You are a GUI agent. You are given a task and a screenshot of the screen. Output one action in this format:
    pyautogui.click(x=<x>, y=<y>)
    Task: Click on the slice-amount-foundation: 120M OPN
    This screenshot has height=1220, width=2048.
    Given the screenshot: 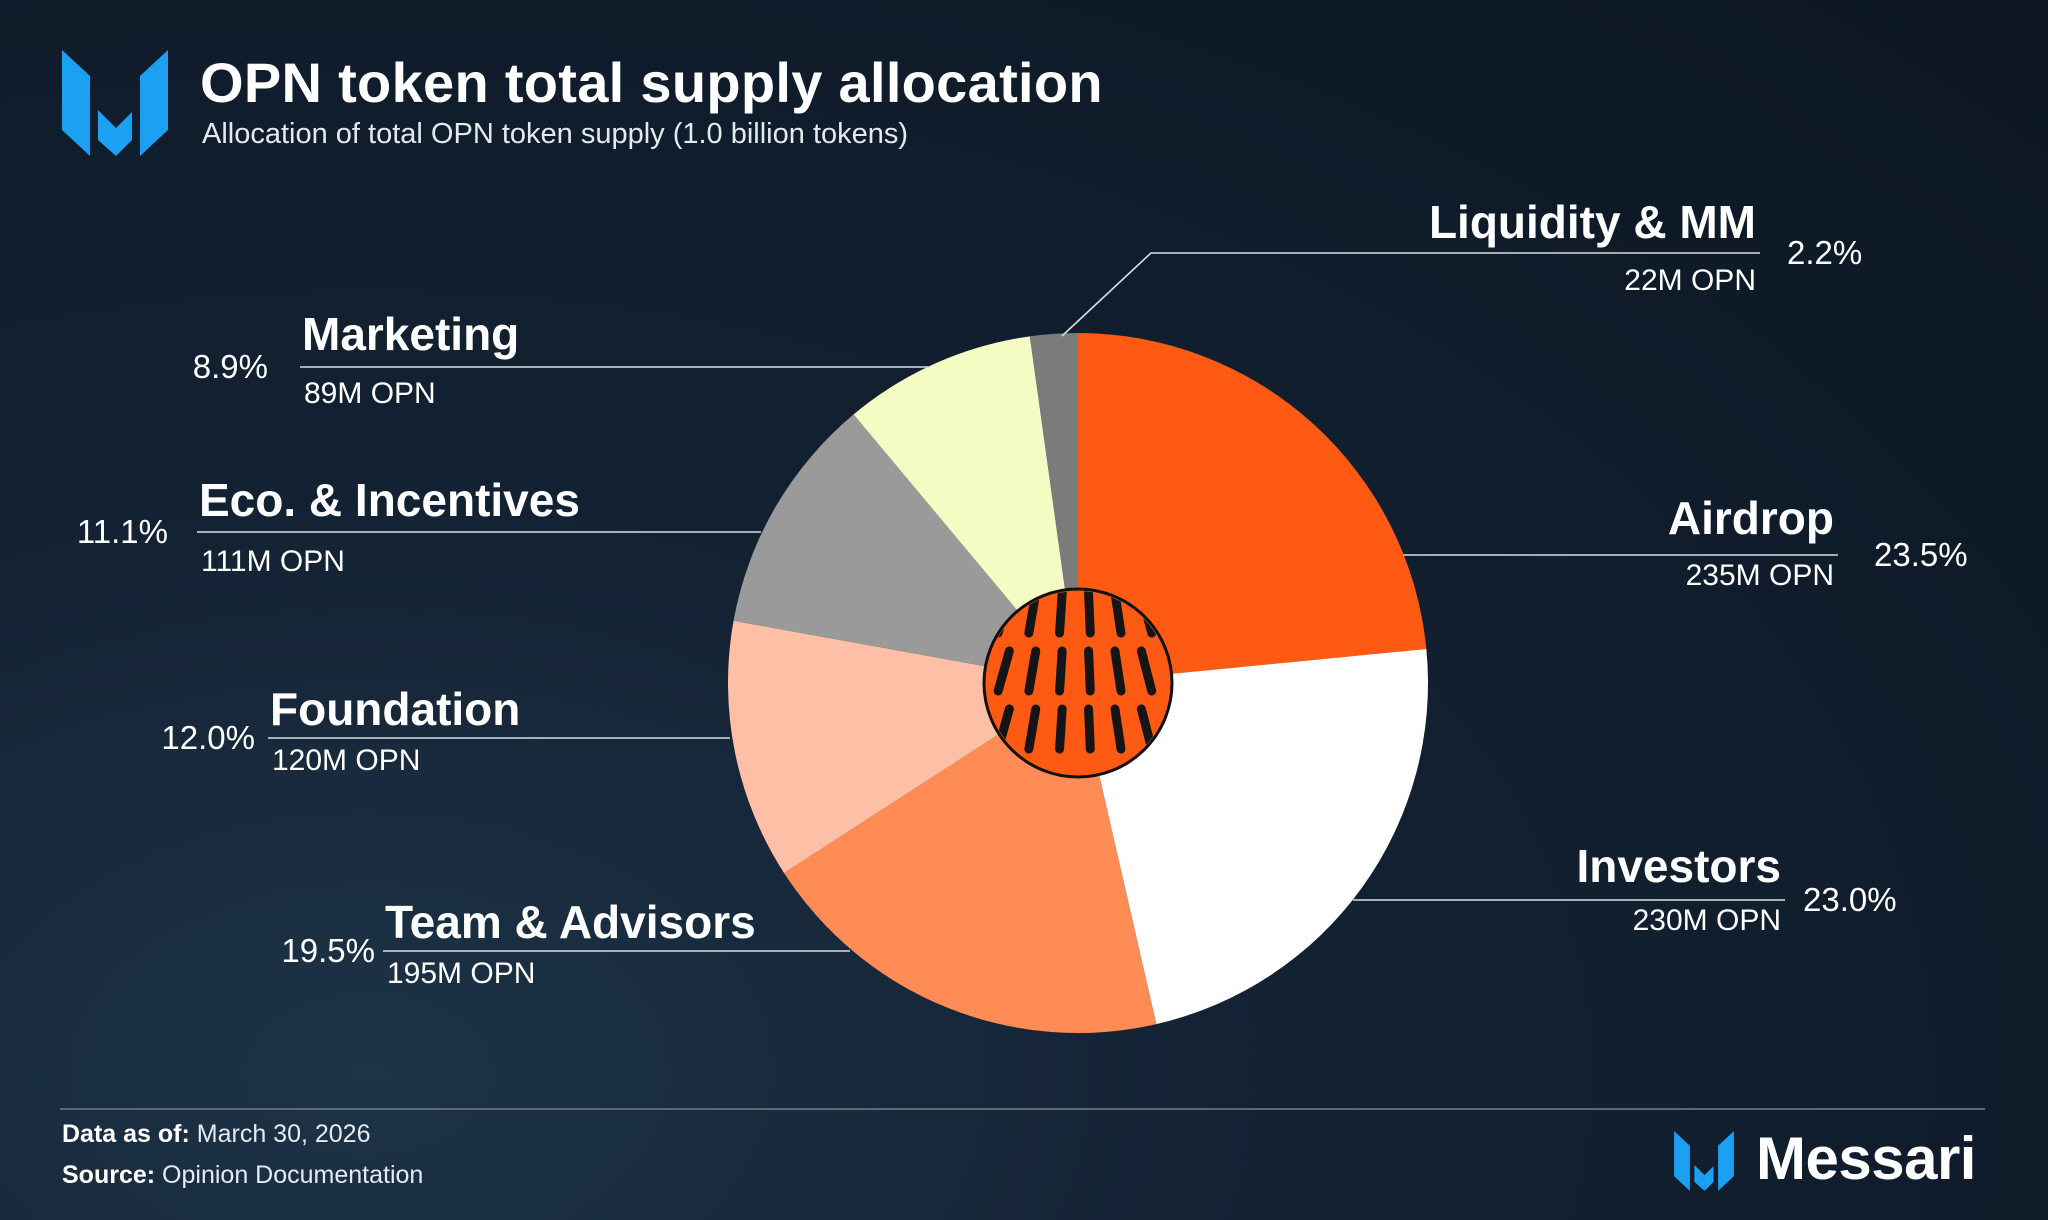 What is the action you would take?
    pyautogui.click(x=346, y=760)
    